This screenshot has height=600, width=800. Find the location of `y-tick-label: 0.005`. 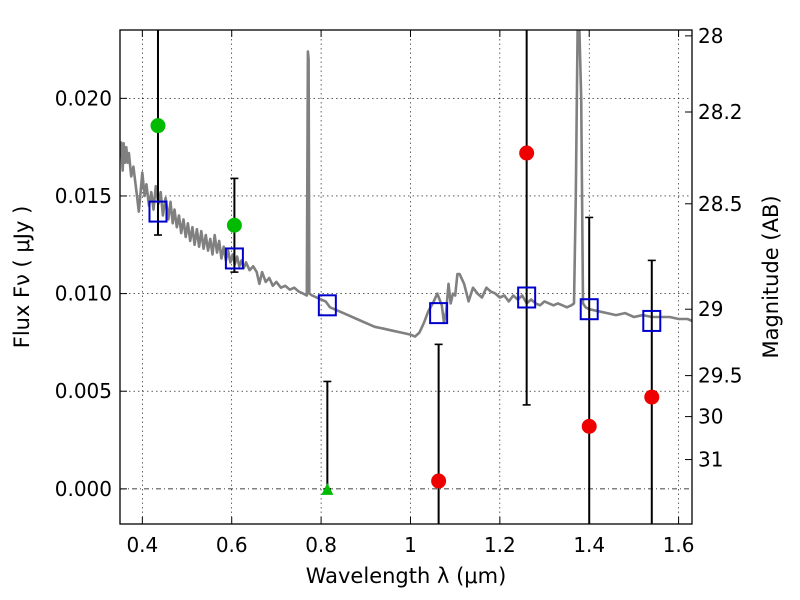

y-tick-label: 0.005 is located at coordinates (83, 391).